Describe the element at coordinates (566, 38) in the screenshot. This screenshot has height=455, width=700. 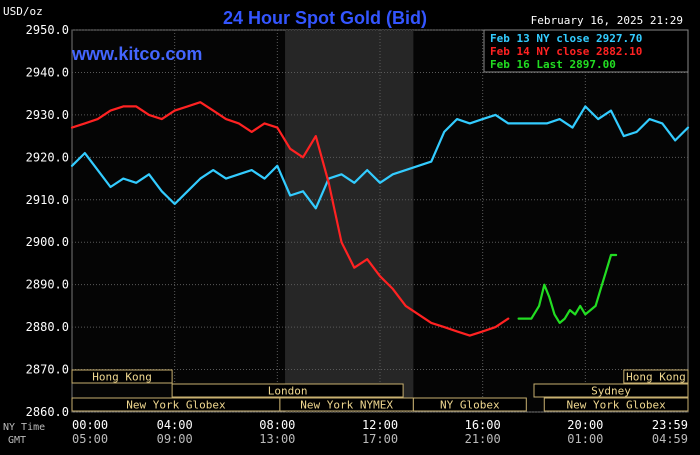
I see `legend-item-feb13: Feb 13 NY close 2927.70` at that location.